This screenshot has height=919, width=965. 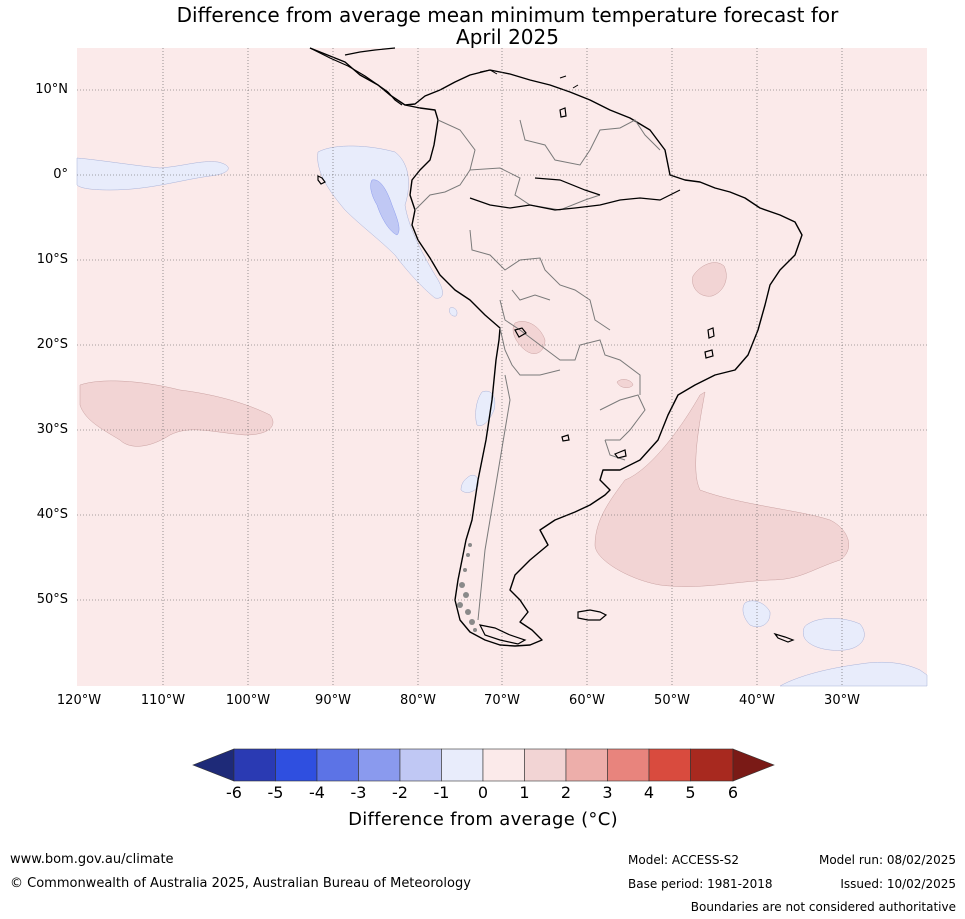 I want to click on cool-region-falklands, so click(x=756, y=614).